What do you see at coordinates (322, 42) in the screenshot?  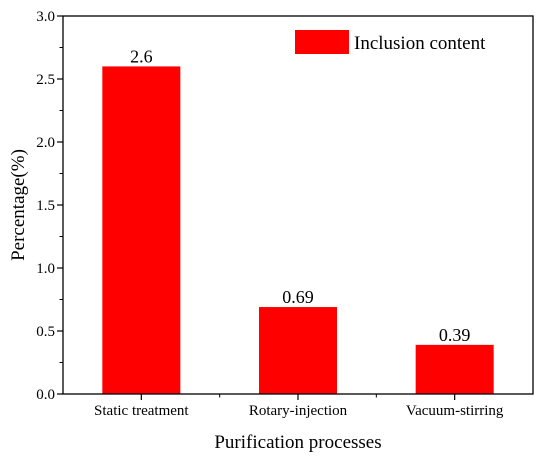 I see `legend-swatch` at bounding box center [322, 42].